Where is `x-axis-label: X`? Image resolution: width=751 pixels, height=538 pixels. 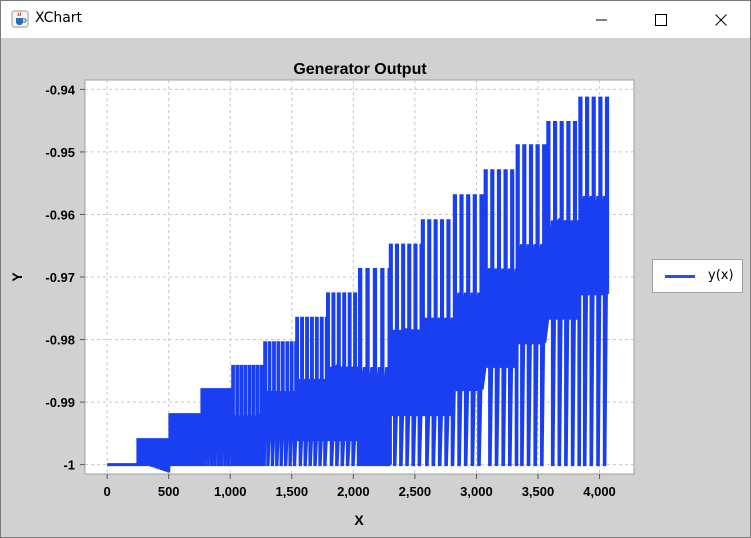
x-axis-label: X is located at coordinates (359, 520).